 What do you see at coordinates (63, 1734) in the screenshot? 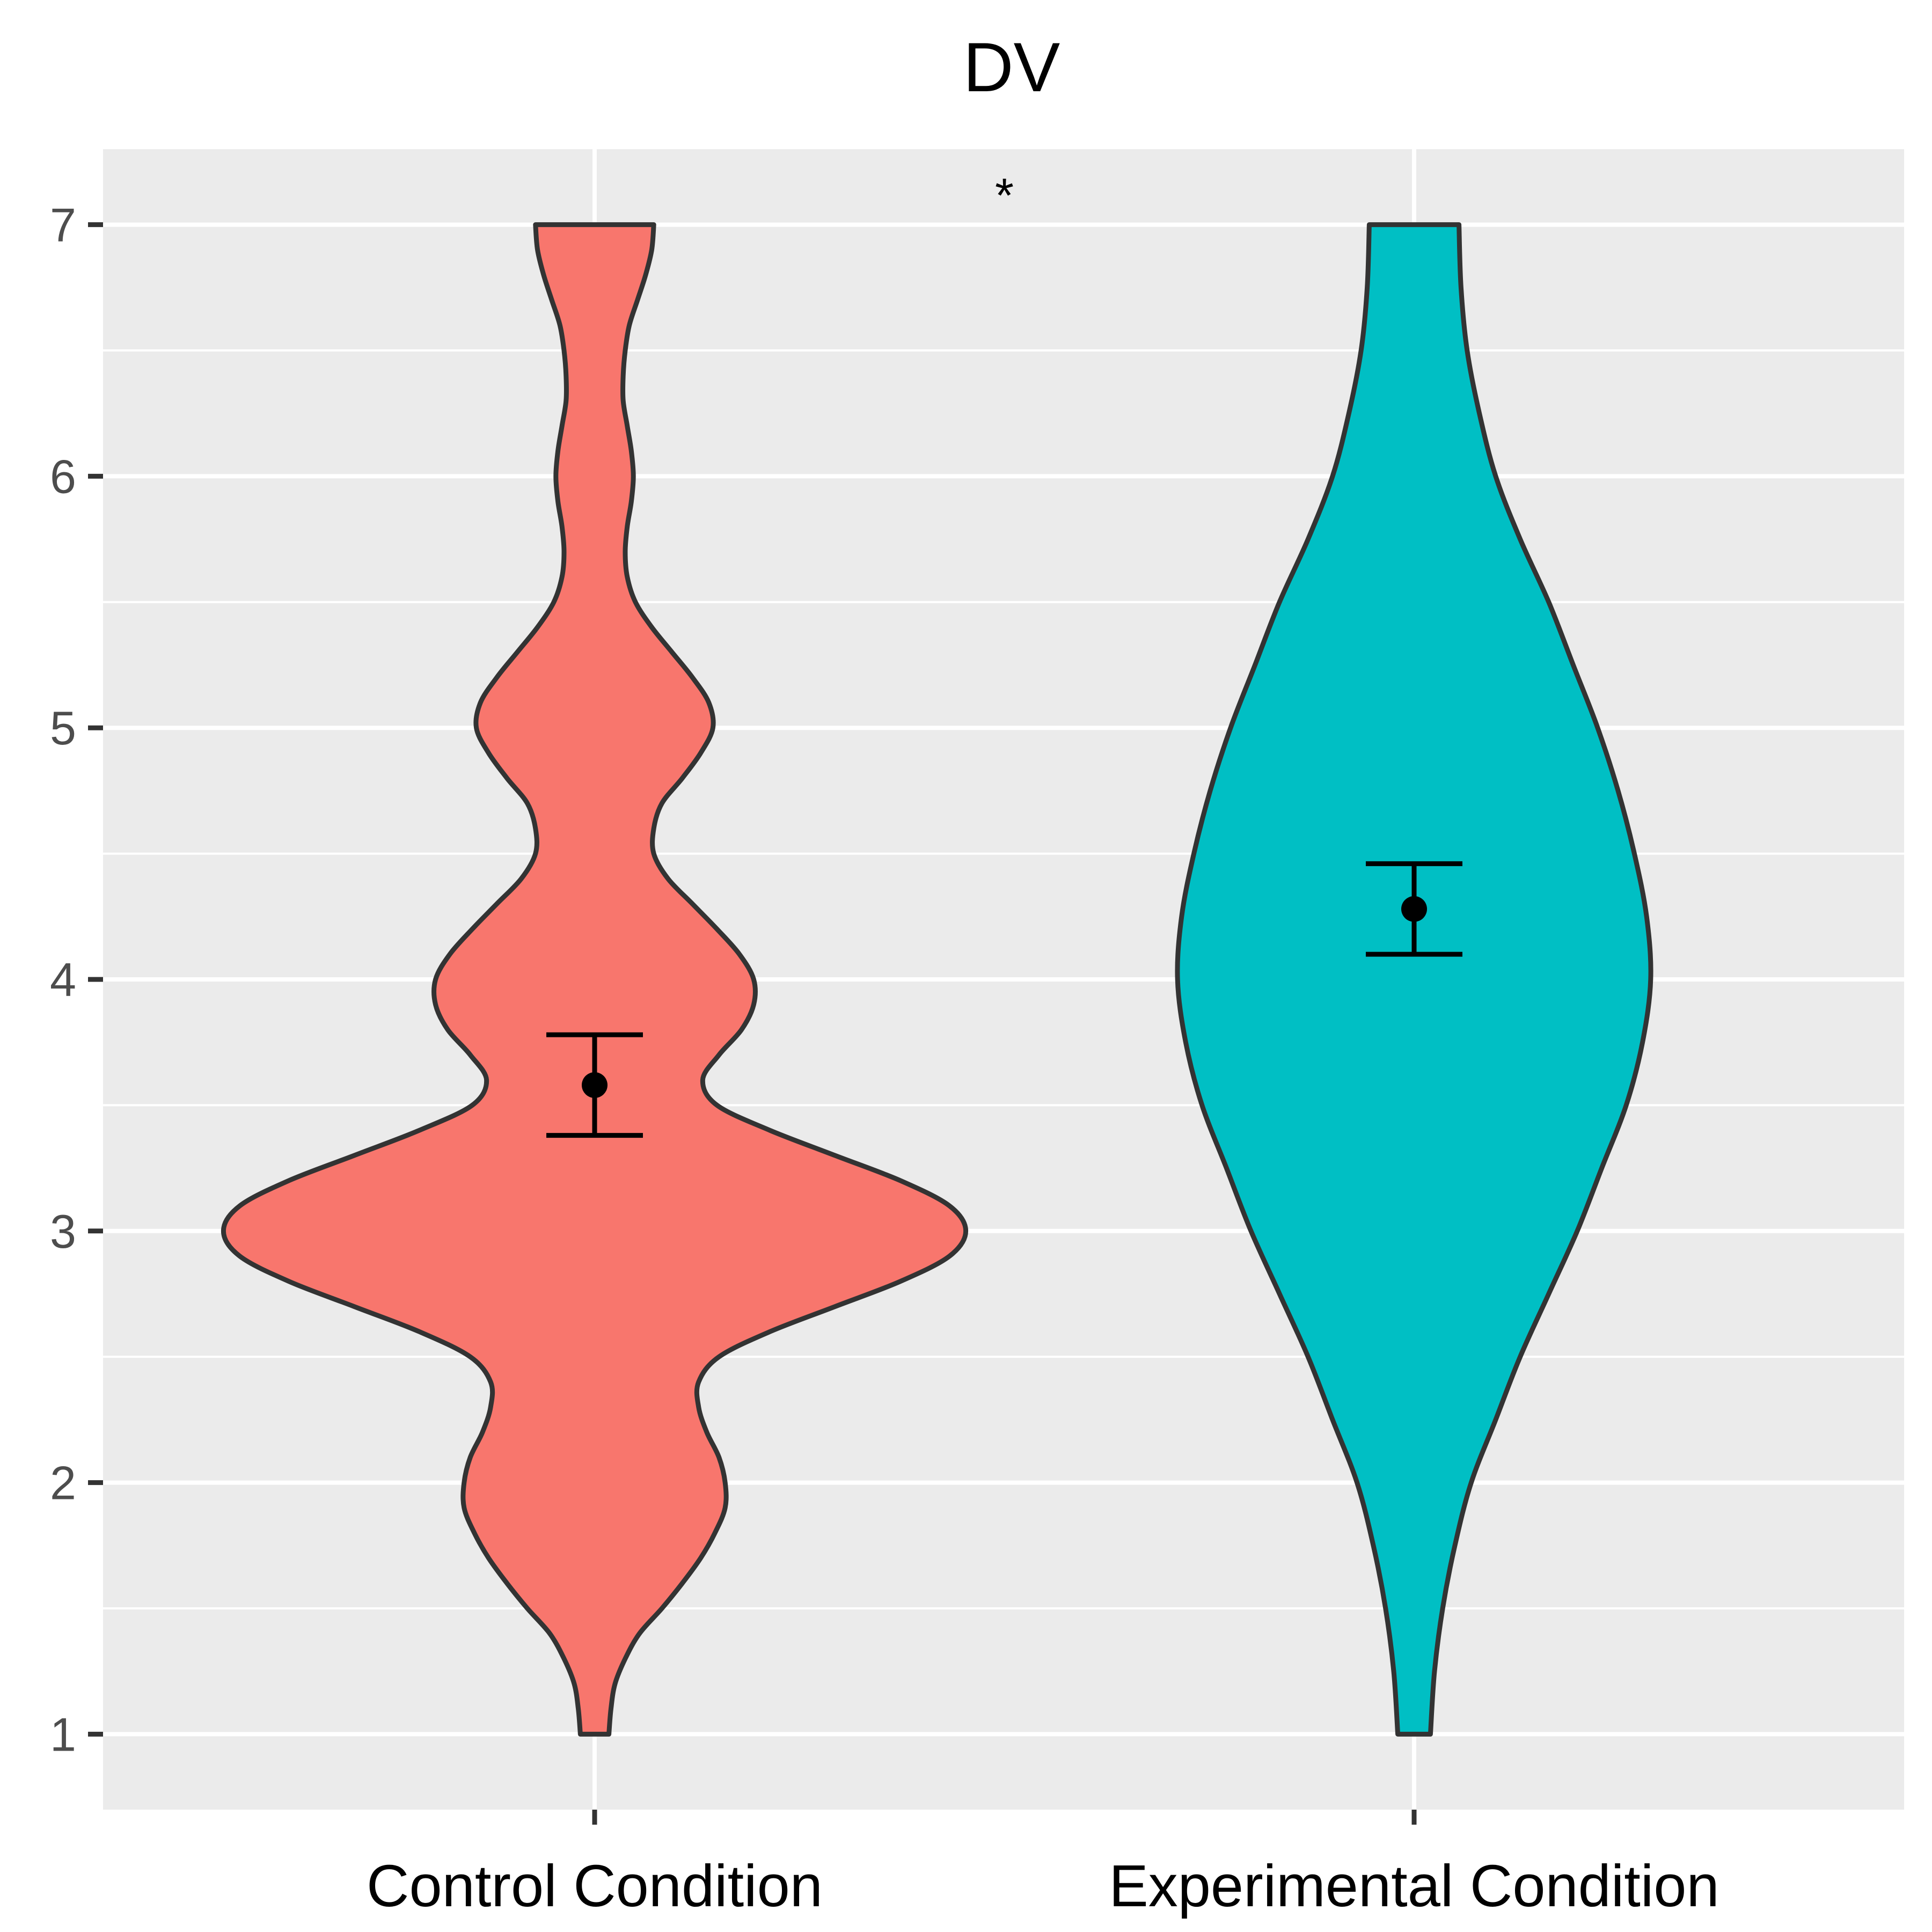
I see `y-tick-label: 1` at bounding box center [63, 1734].